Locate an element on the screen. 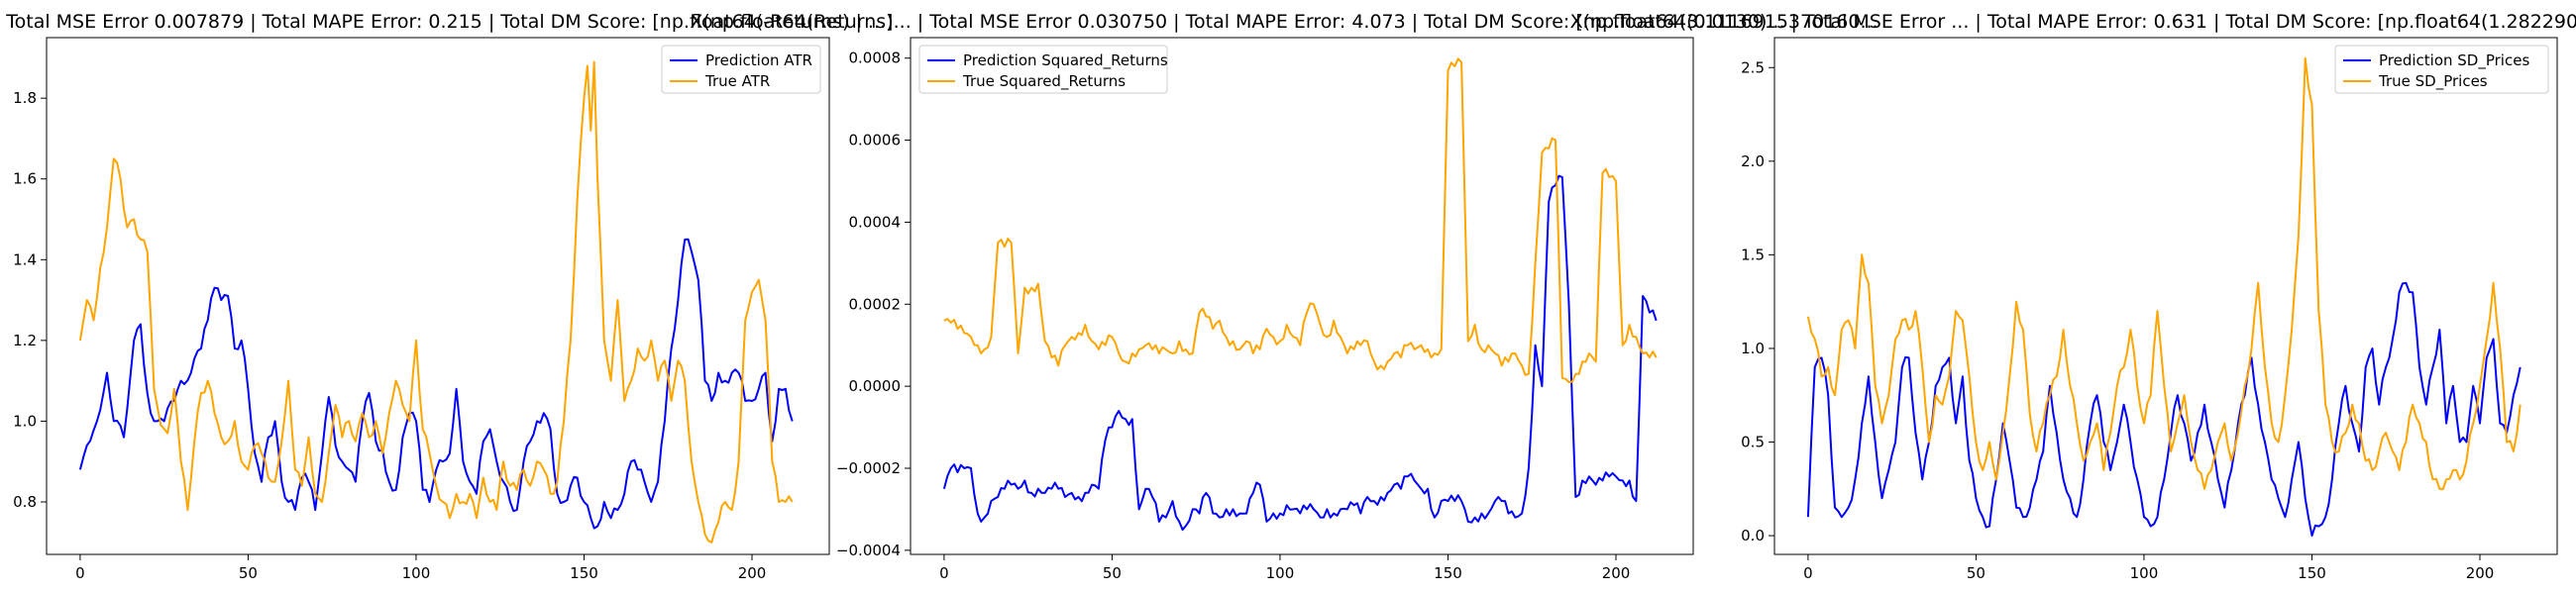 Image resolution: width=2576 pixels, height=594 pixels. y-tick-label: 0.0006 is located at coordinates (875, 140).